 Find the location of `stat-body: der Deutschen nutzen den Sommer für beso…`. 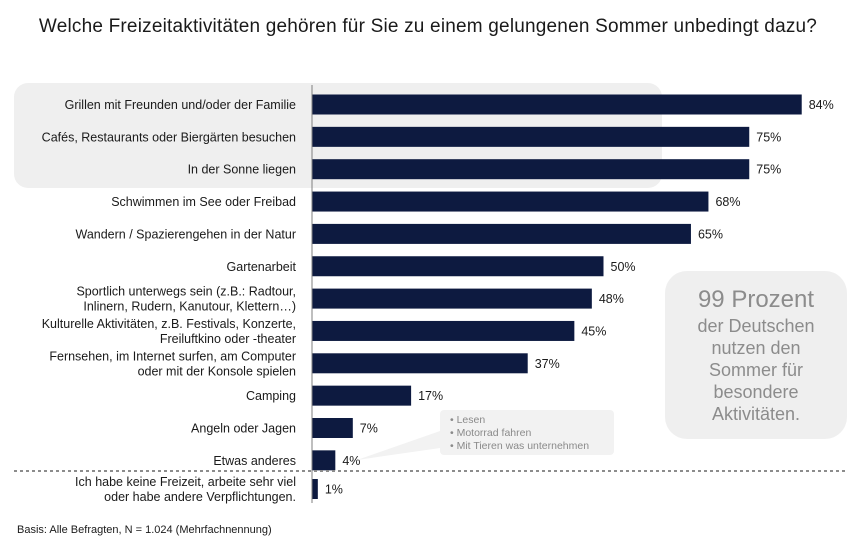

stat-body: der Deutschen nutzen den Sommer für beso… is located at coordinates (756, 370).